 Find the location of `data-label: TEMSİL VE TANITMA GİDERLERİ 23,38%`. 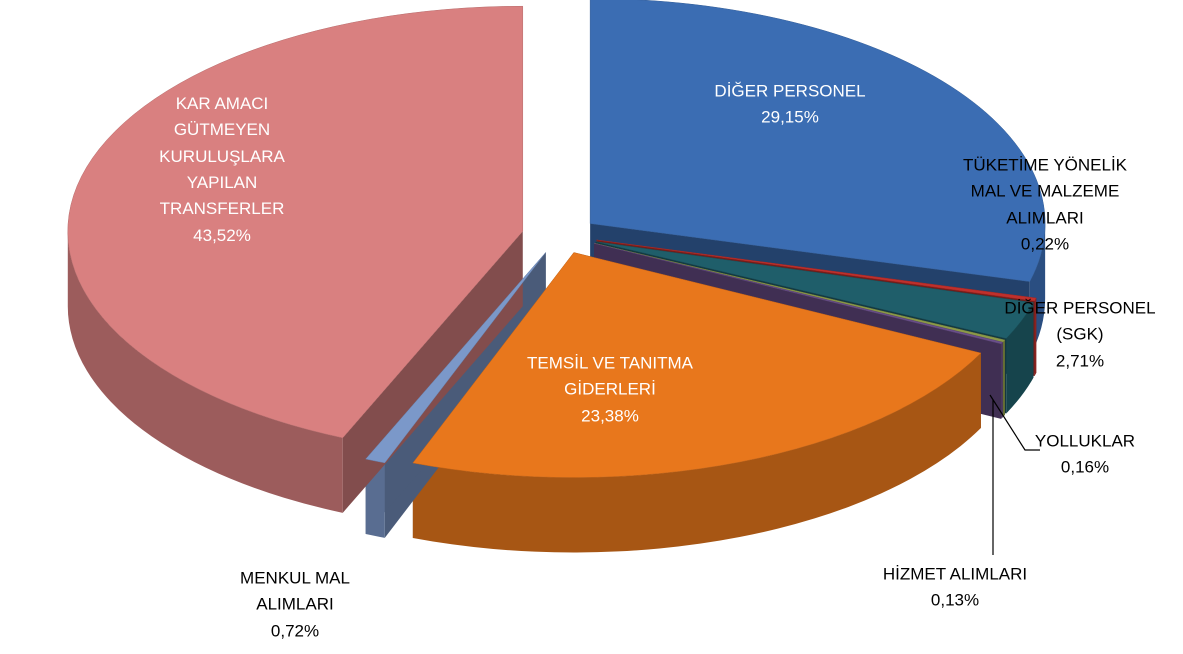

data-label: TEMSİL VE TANITMA GİDERLERİ 23,38% is located at coordinates (610, 389).